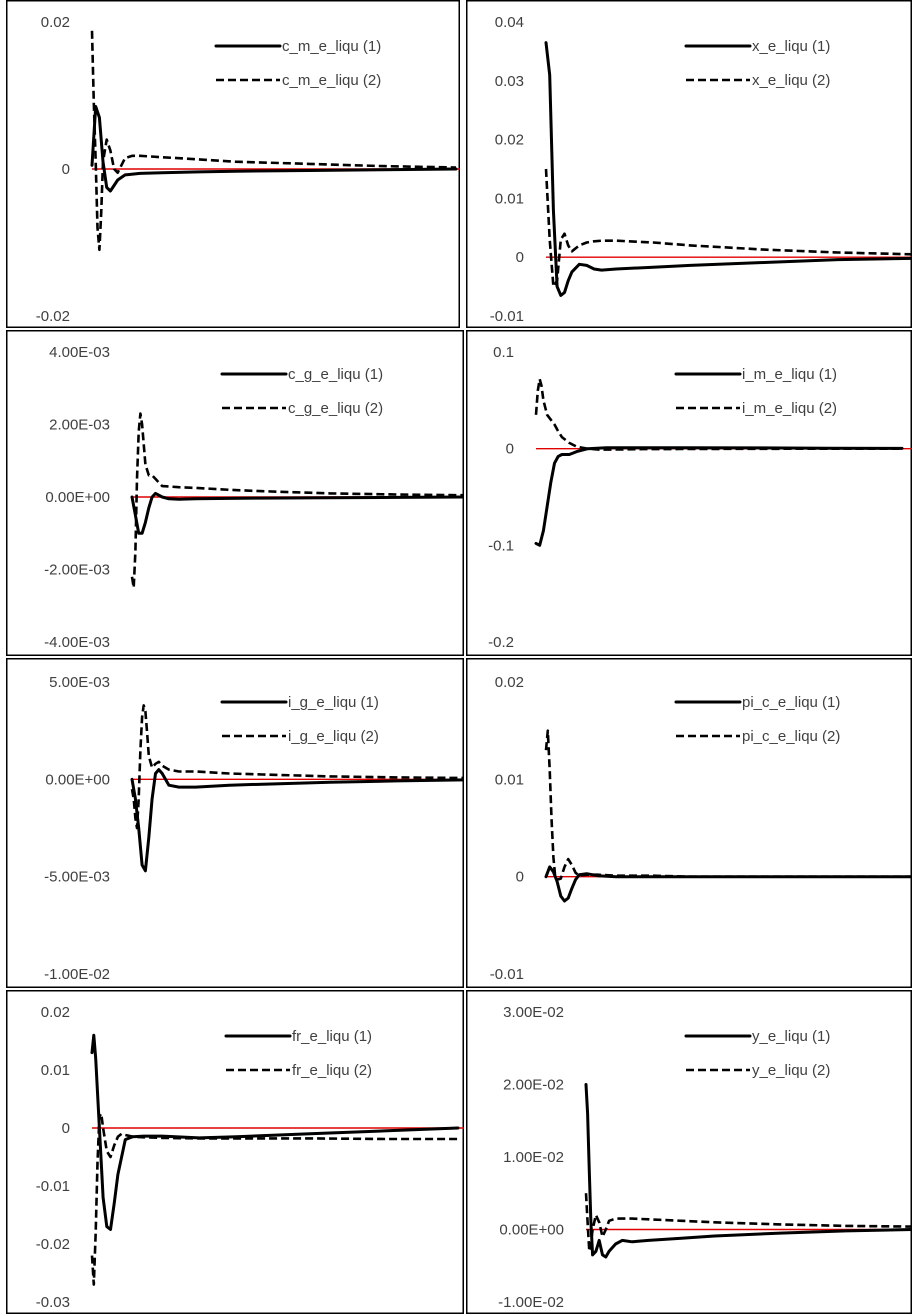 The height and width of the screenshot is (1314, 912). What do you see at coordinates (509, 81) in the screenshot?
I see `y-tick-label: 0.03` at bounding box center [509, 81].